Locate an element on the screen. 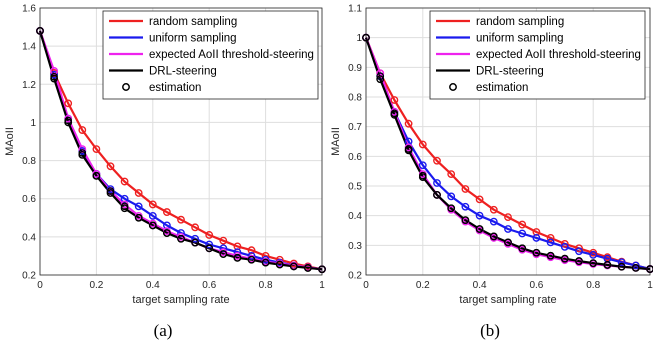 The width and height of the screenshot is (653, 343). y-tick-label: 0.5 is located at coordinates (355, 187).